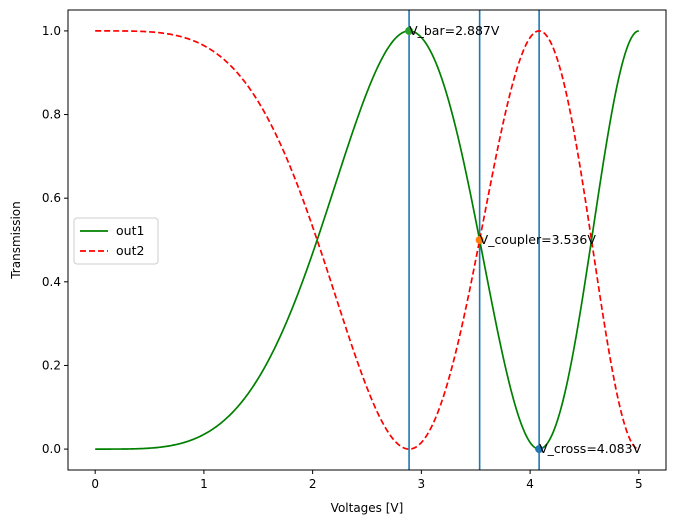 This screenshot has width=691, height=525. I want to click on y-tick-label: 0.2, so click(51, 365).